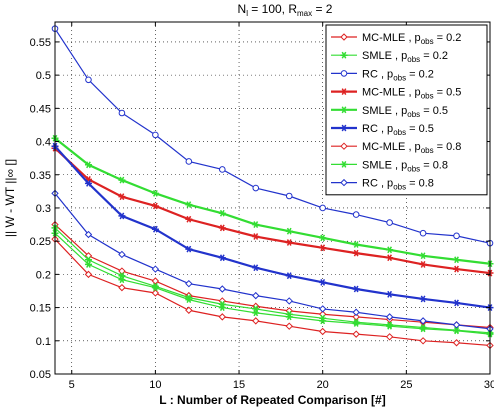 The image size is (494, 412). What do you see at coordinates (398, 130) in the screenshot?
I see `legend-label: RC , pobs = 0.5` at bounding box center [398, 130].